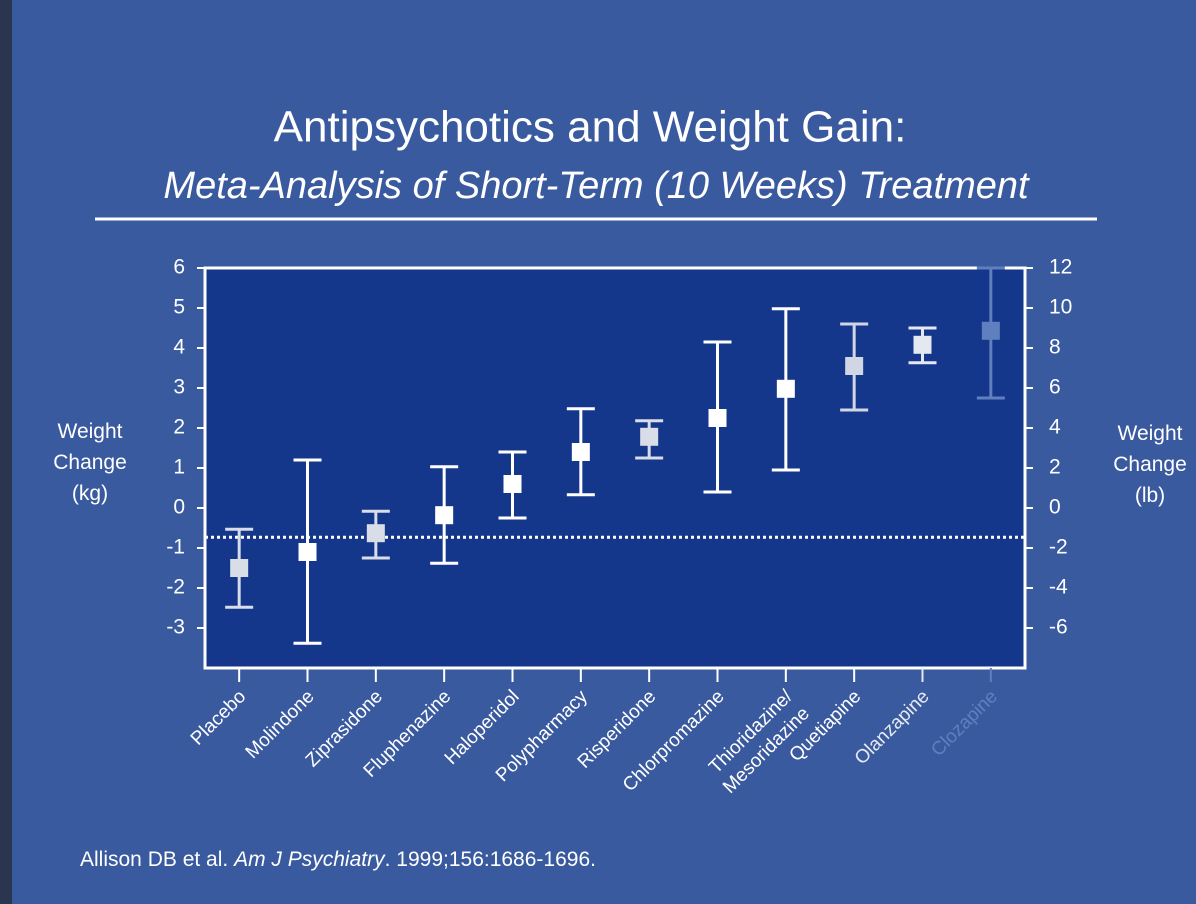  Describe the element at coordinates (179, 347) in the screenshot. I see `y-tick-label: 4` at that location.